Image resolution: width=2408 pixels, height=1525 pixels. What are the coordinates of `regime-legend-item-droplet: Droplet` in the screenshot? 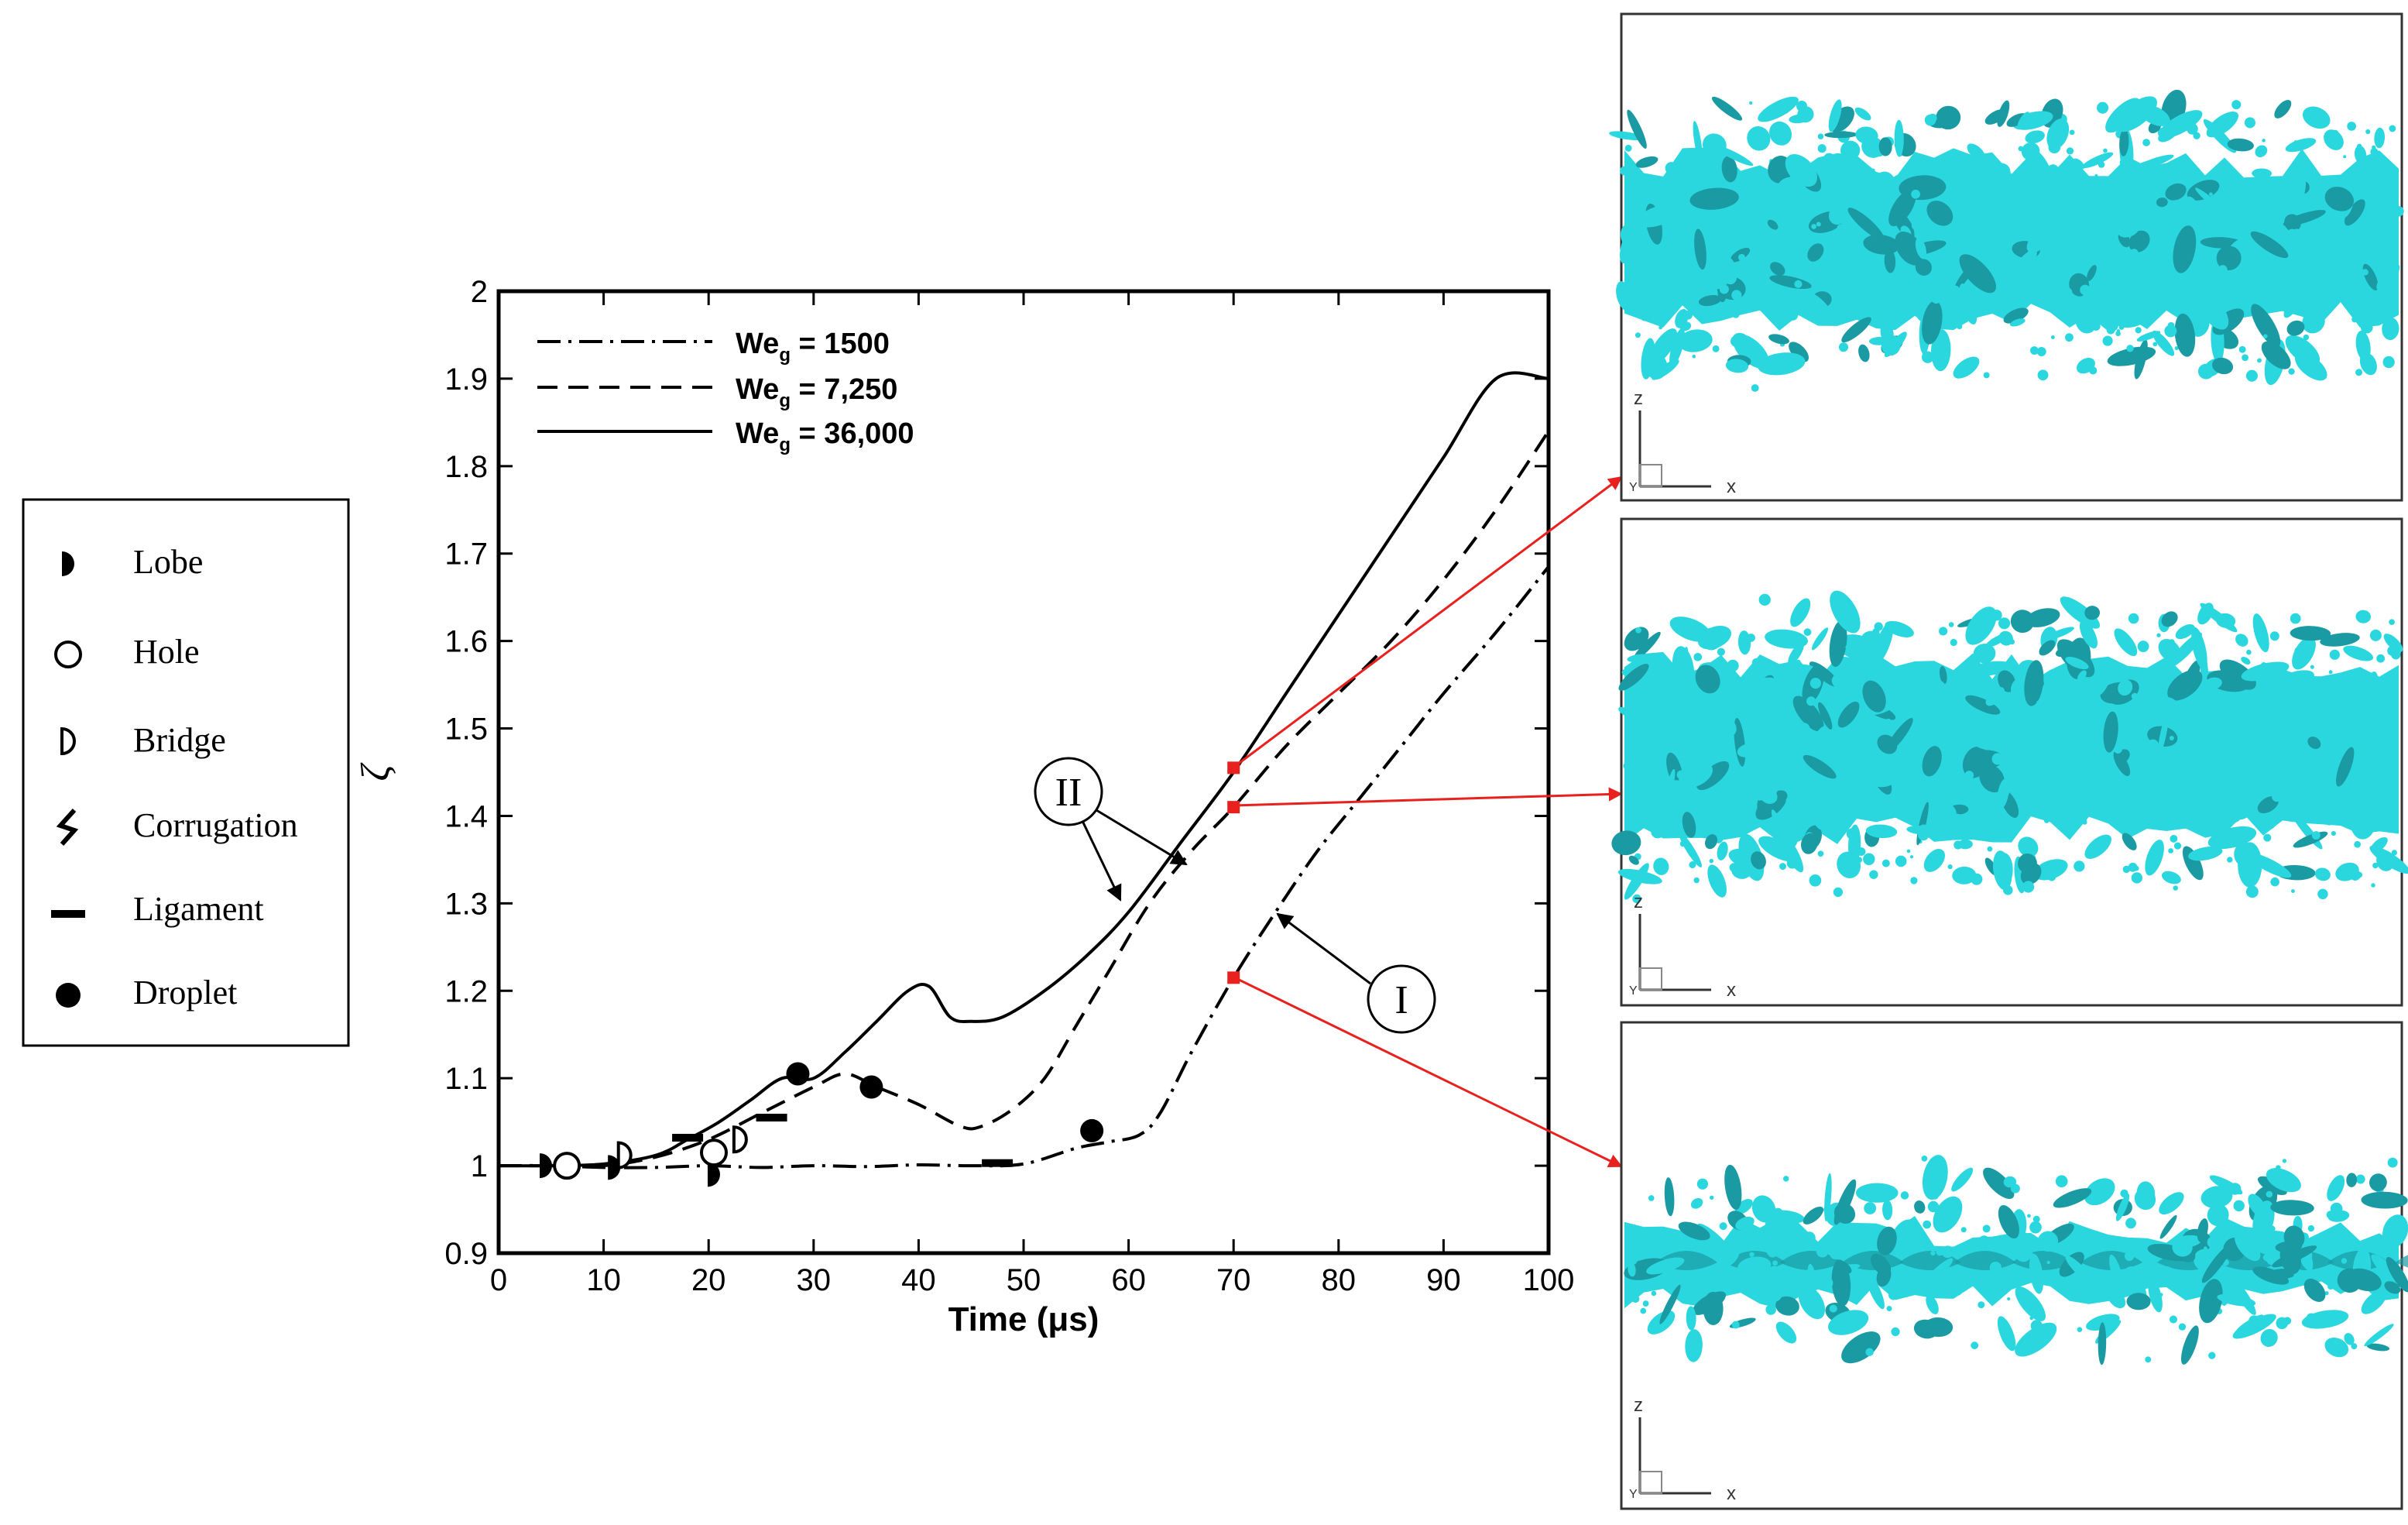 It's located at (146, 993).